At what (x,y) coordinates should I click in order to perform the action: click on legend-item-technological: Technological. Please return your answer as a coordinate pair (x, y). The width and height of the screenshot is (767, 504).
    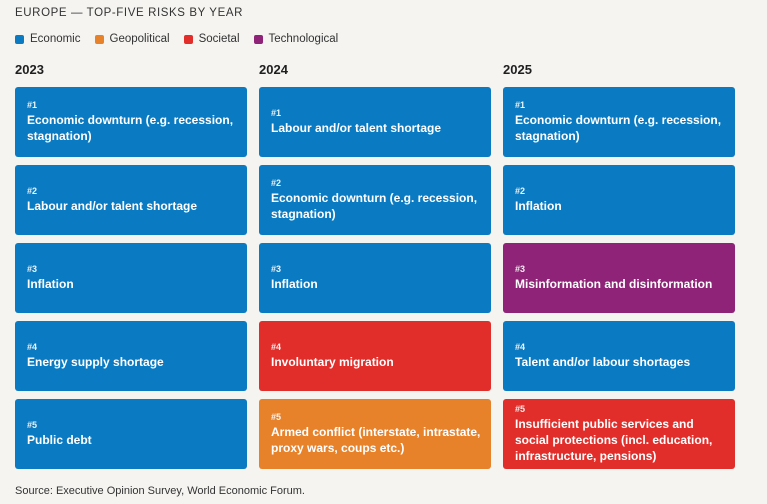
    Looking at the image, I should click on (296, 39).